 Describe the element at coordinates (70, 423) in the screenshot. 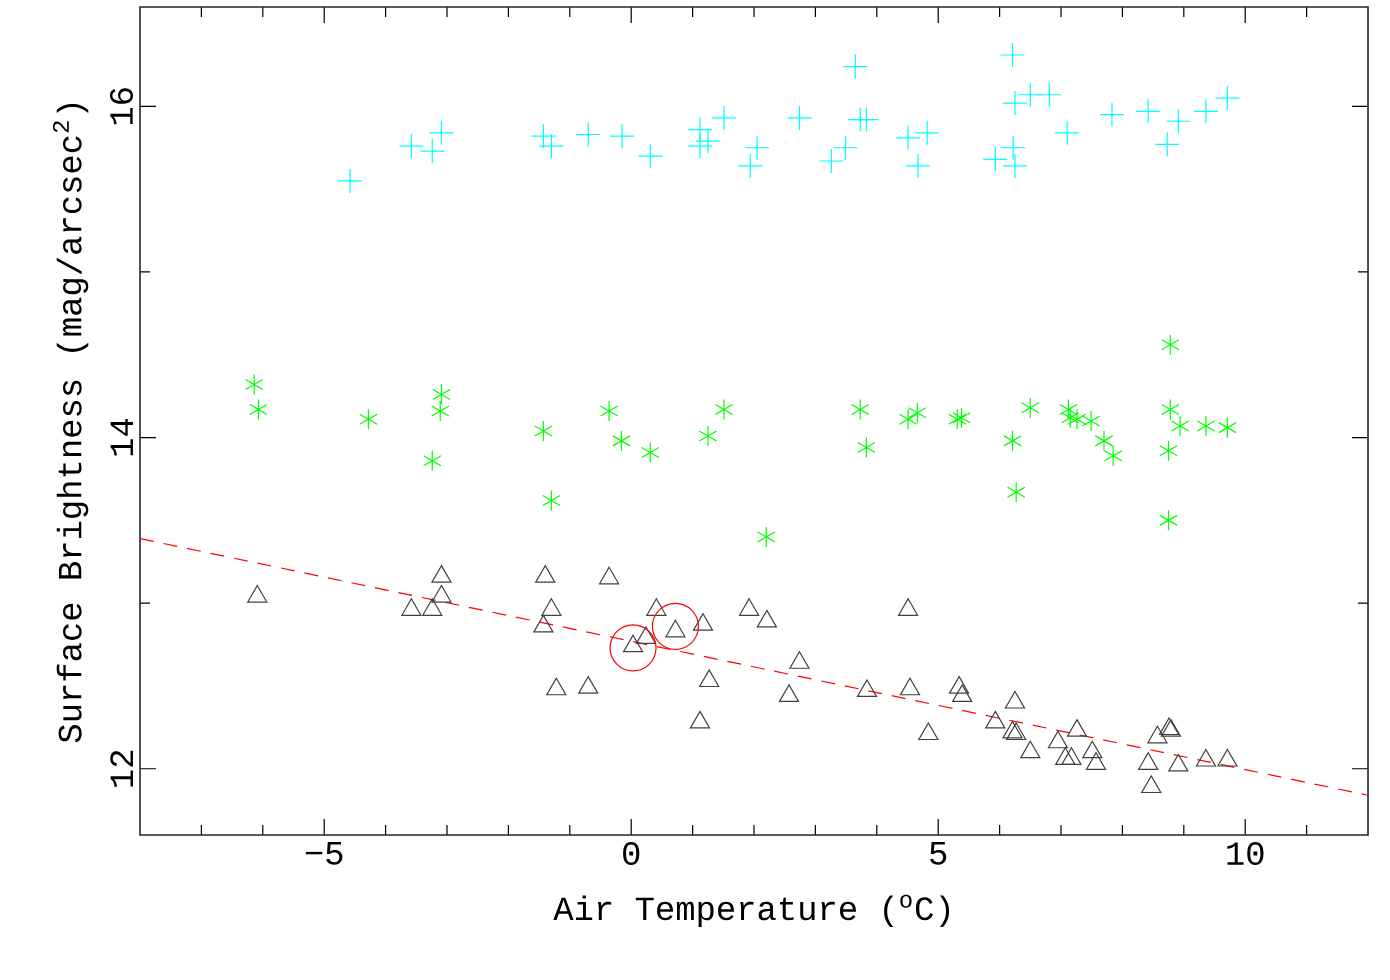

I see `y-axis-title: Surface Brightness (mag/arcsec$^{2}$)` at that location.